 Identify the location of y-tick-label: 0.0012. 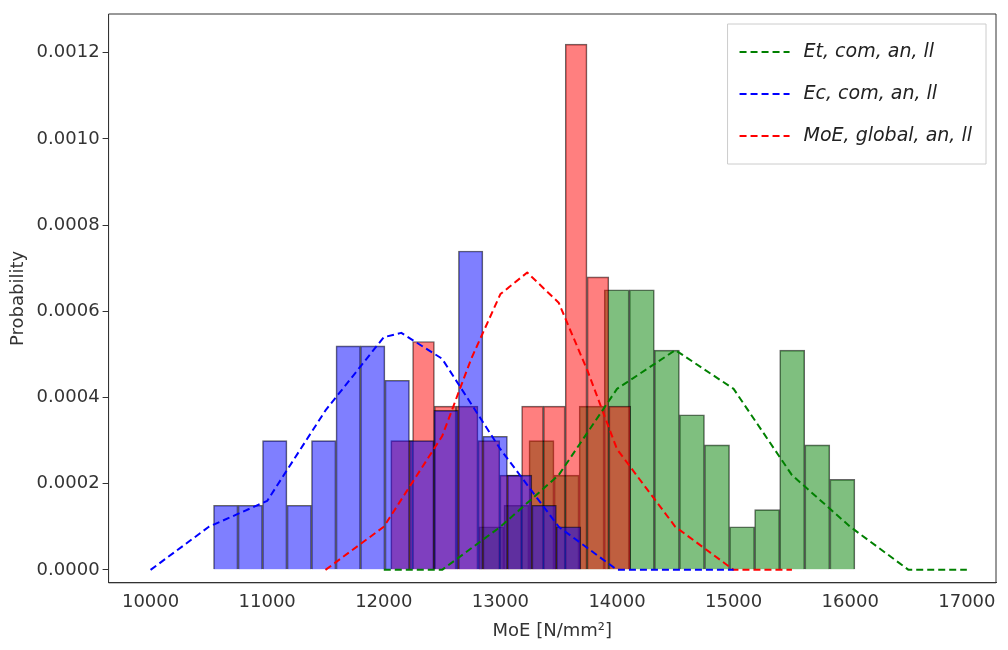
(68, 51).